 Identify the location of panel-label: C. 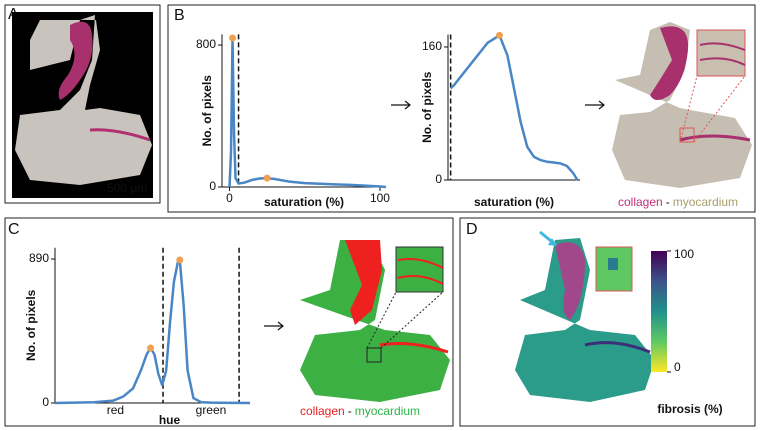
(14, 229).